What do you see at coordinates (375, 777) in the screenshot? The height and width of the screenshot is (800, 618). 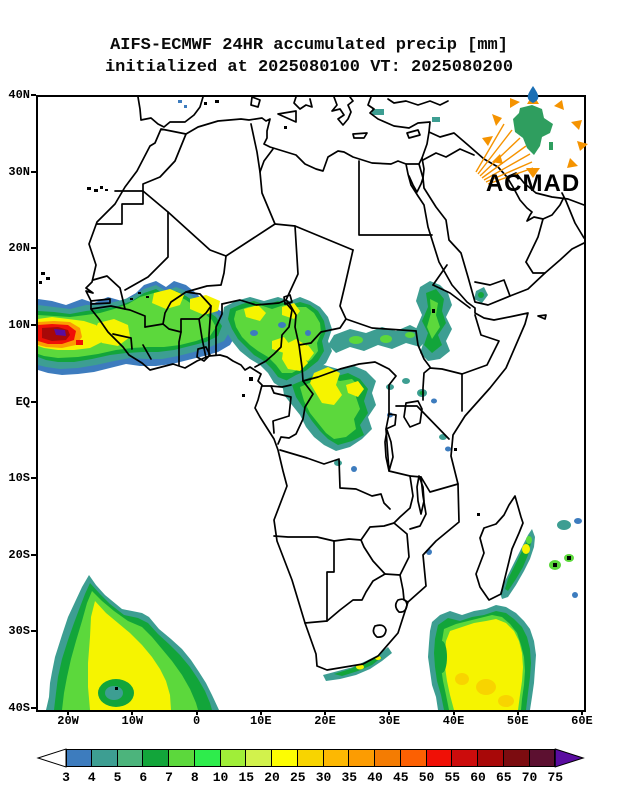 I see `colorbar-label: 40` at bounding box center [375, 777].